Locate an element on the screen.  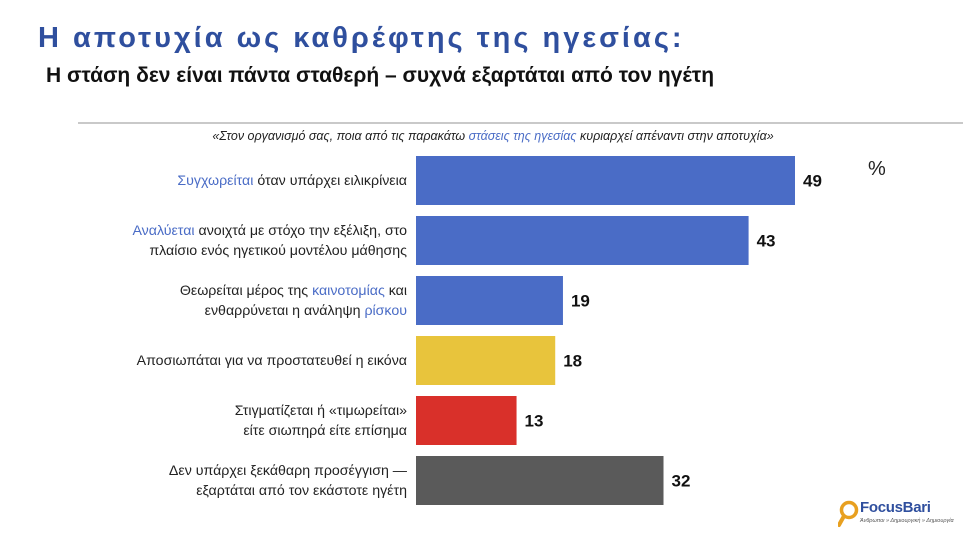
label-text: είτε σιωπηρά είτε επίσημα is located at coordinates (325, 430).